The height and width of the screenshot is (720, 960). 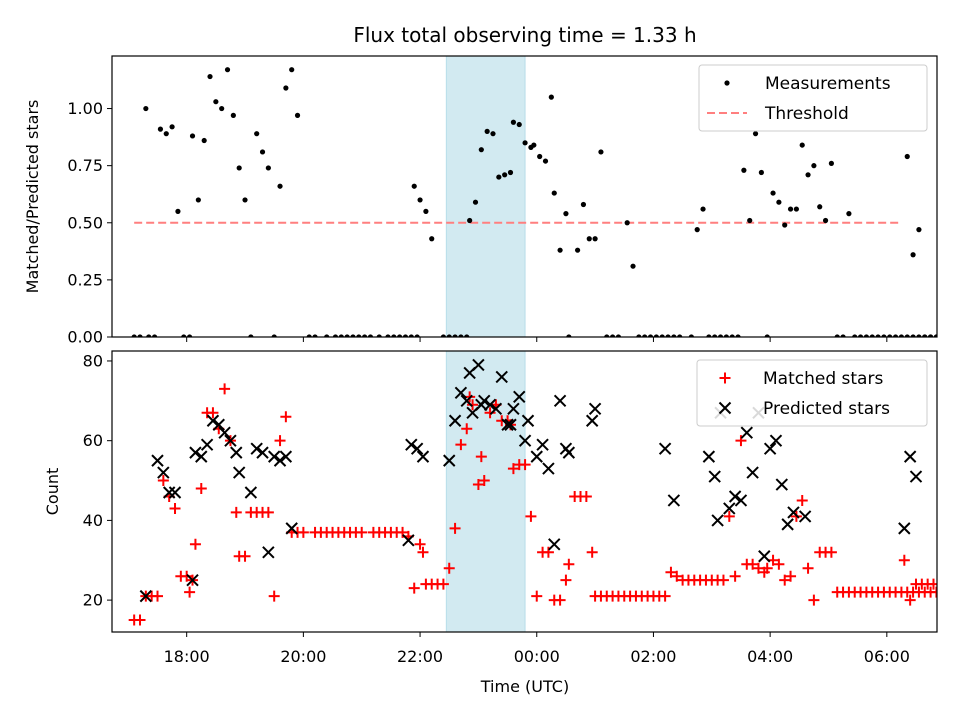 What do you see at coordinates (524, 686) in the screenshot?
I see `x-axis-label: Time (UTC)` at bounding box center [524, 686].